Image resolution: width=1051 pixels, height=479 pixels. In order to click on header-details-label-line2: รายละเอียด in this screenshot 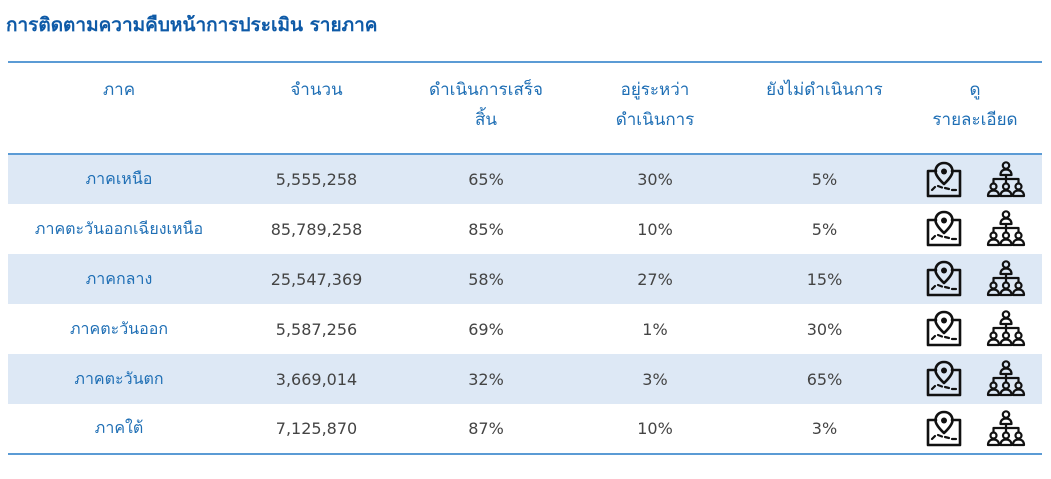, I will do `click(975, 120)`.